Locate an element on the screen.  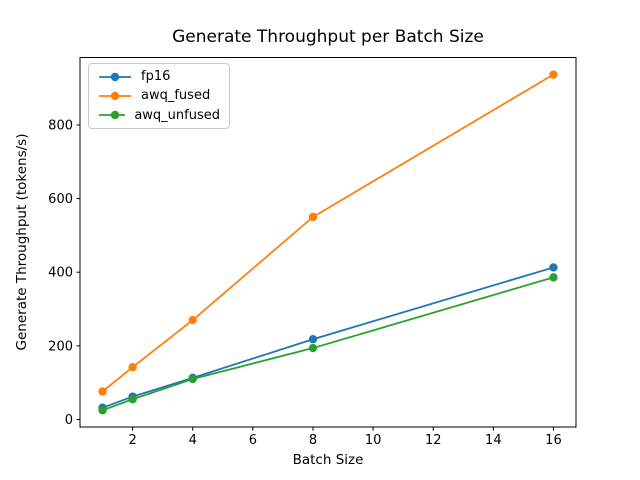
legend-line-sample-awq_fused is located at coordinates (115, 96).